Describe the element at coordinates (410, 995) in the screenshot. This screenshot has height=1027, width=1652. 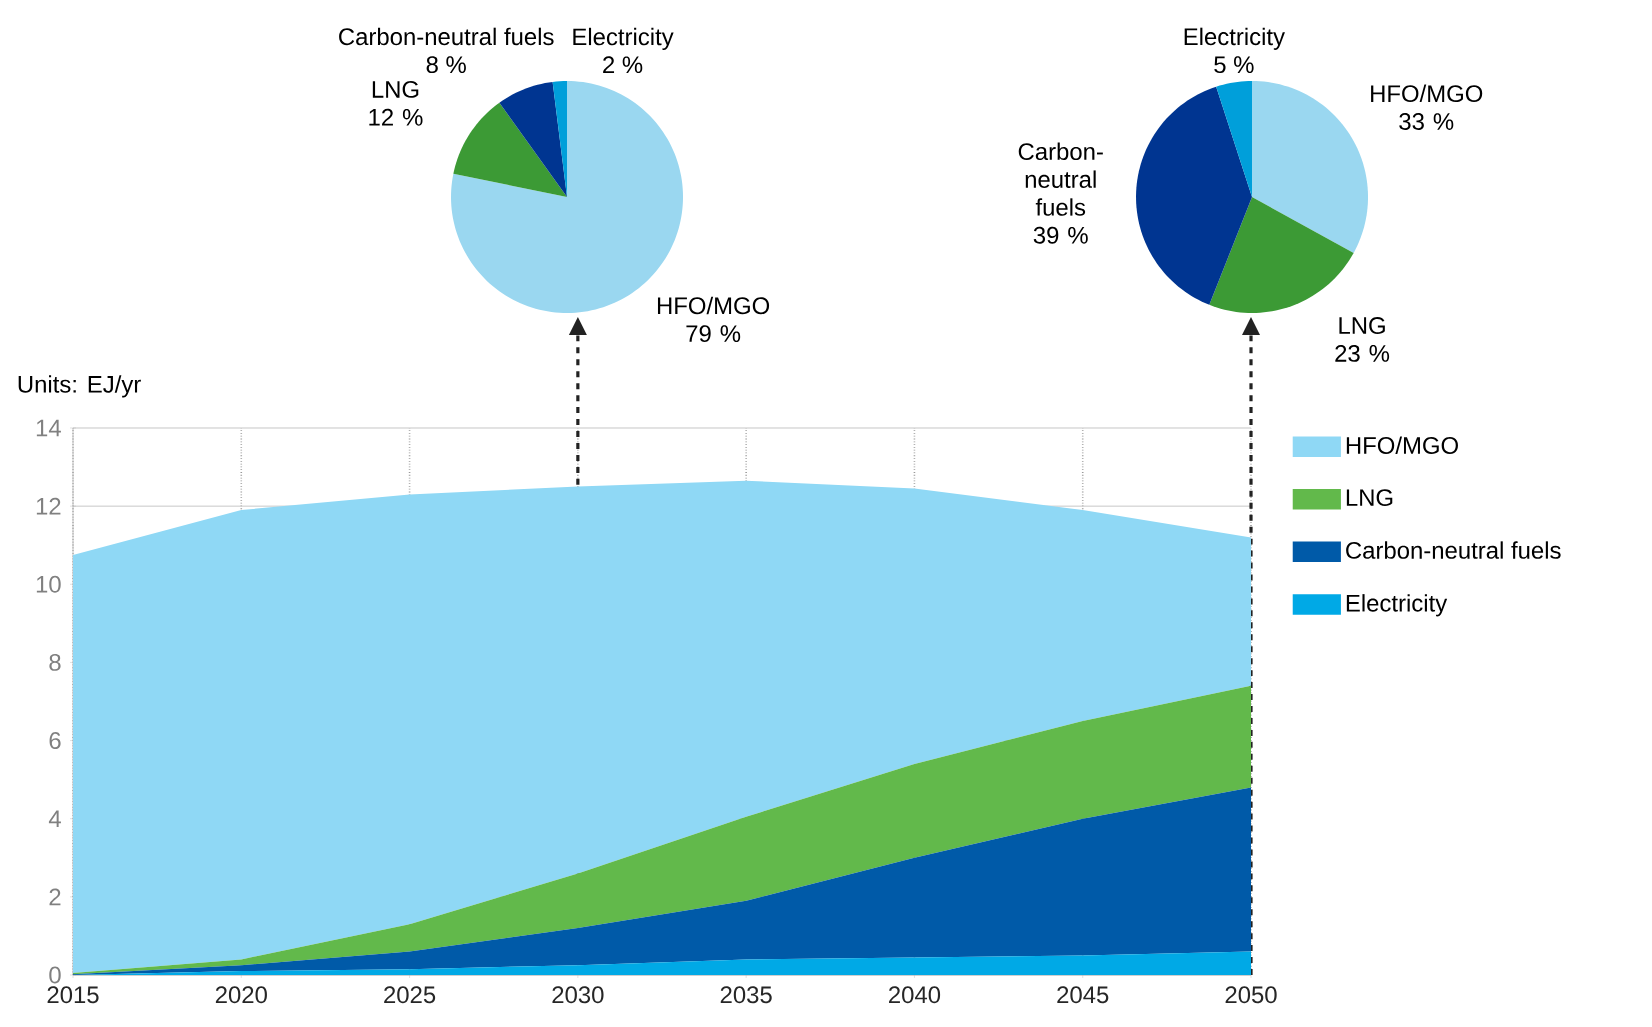
I see `x-tick-label: 2025` at that location.